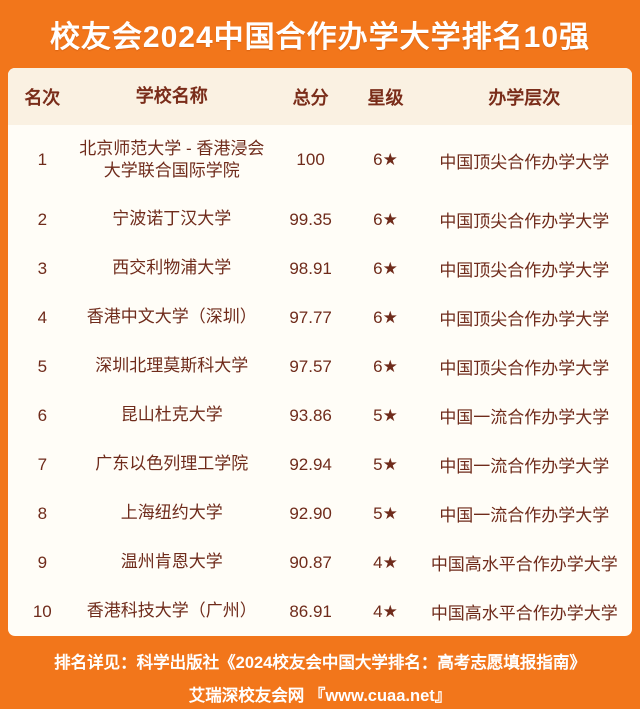  Describe the element at coordinates (310, 464) in the screenshot. I see `score-cell: 92.94` at that location.